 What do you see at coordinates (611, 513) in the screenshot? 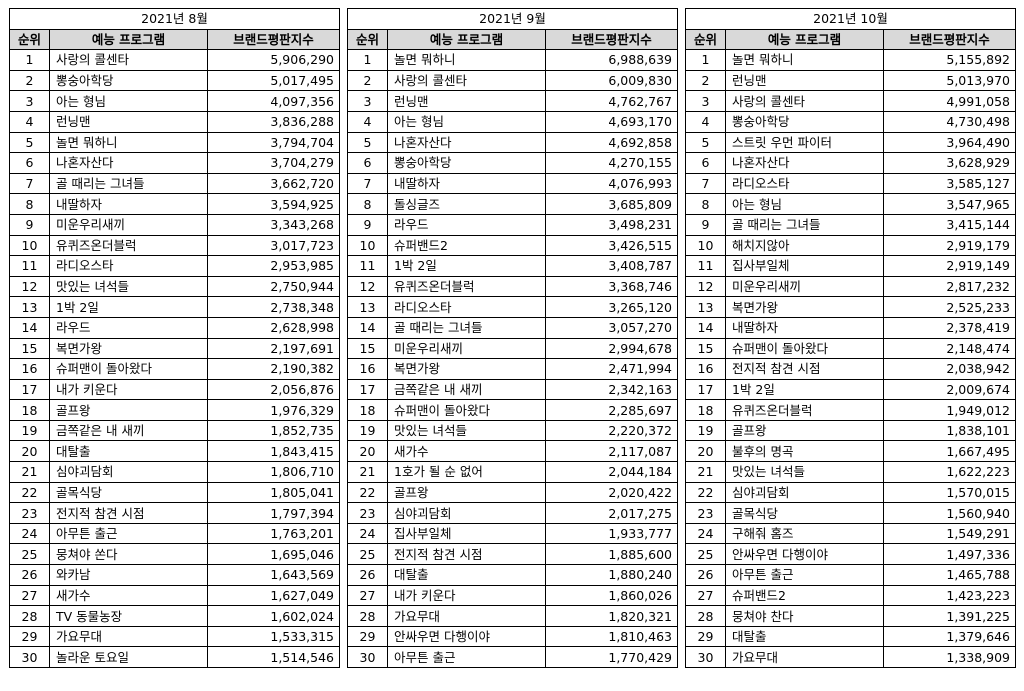
I see `brand-index-cell: 2,017,275` at bounding box center [611, 513].